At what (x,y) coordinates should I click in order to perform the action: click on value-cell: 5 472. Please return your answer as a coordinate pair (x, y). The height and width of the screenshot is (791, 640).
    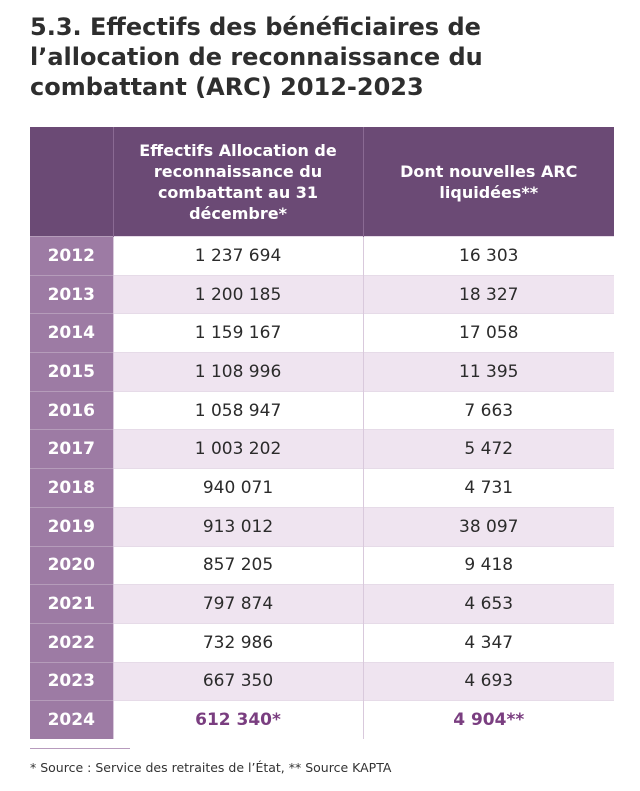
    Looking at the image, I should click on (488, 449).